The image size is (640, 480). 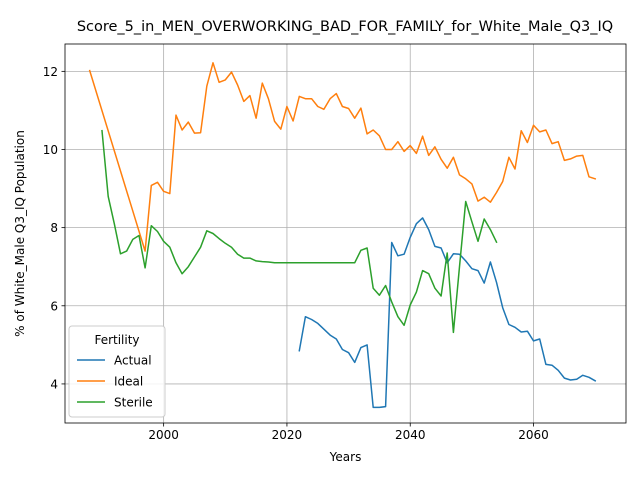 I want to click on y-tick-label: 4, so click(x=54, y=384).